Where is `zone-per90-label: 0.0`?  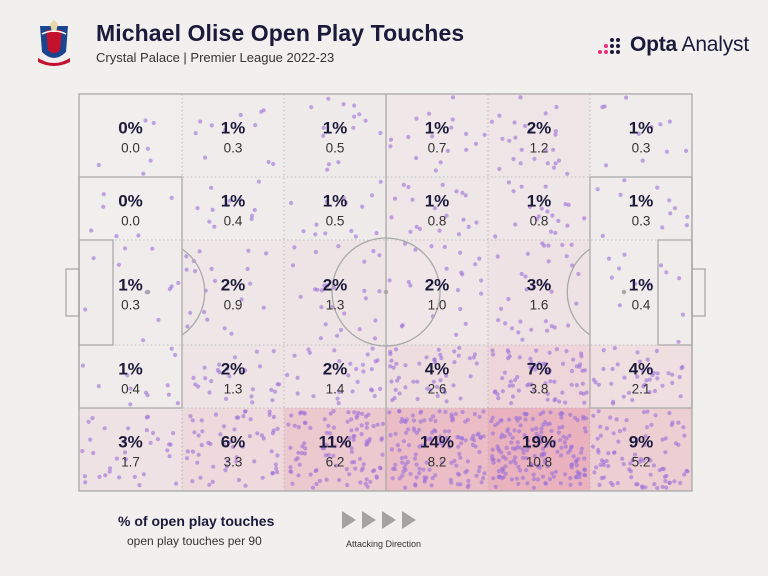
zone-per90-label: 0.0 is located at coordinates (130, 148).